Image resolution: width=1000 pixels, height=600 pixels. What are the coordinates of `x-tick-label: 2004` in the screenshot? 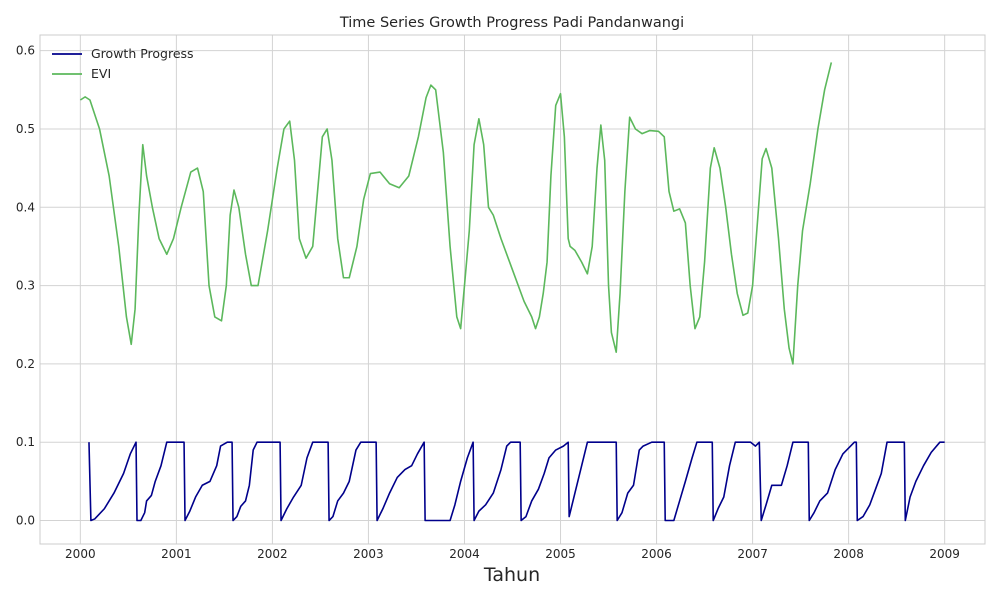 It's located at (464, 554).